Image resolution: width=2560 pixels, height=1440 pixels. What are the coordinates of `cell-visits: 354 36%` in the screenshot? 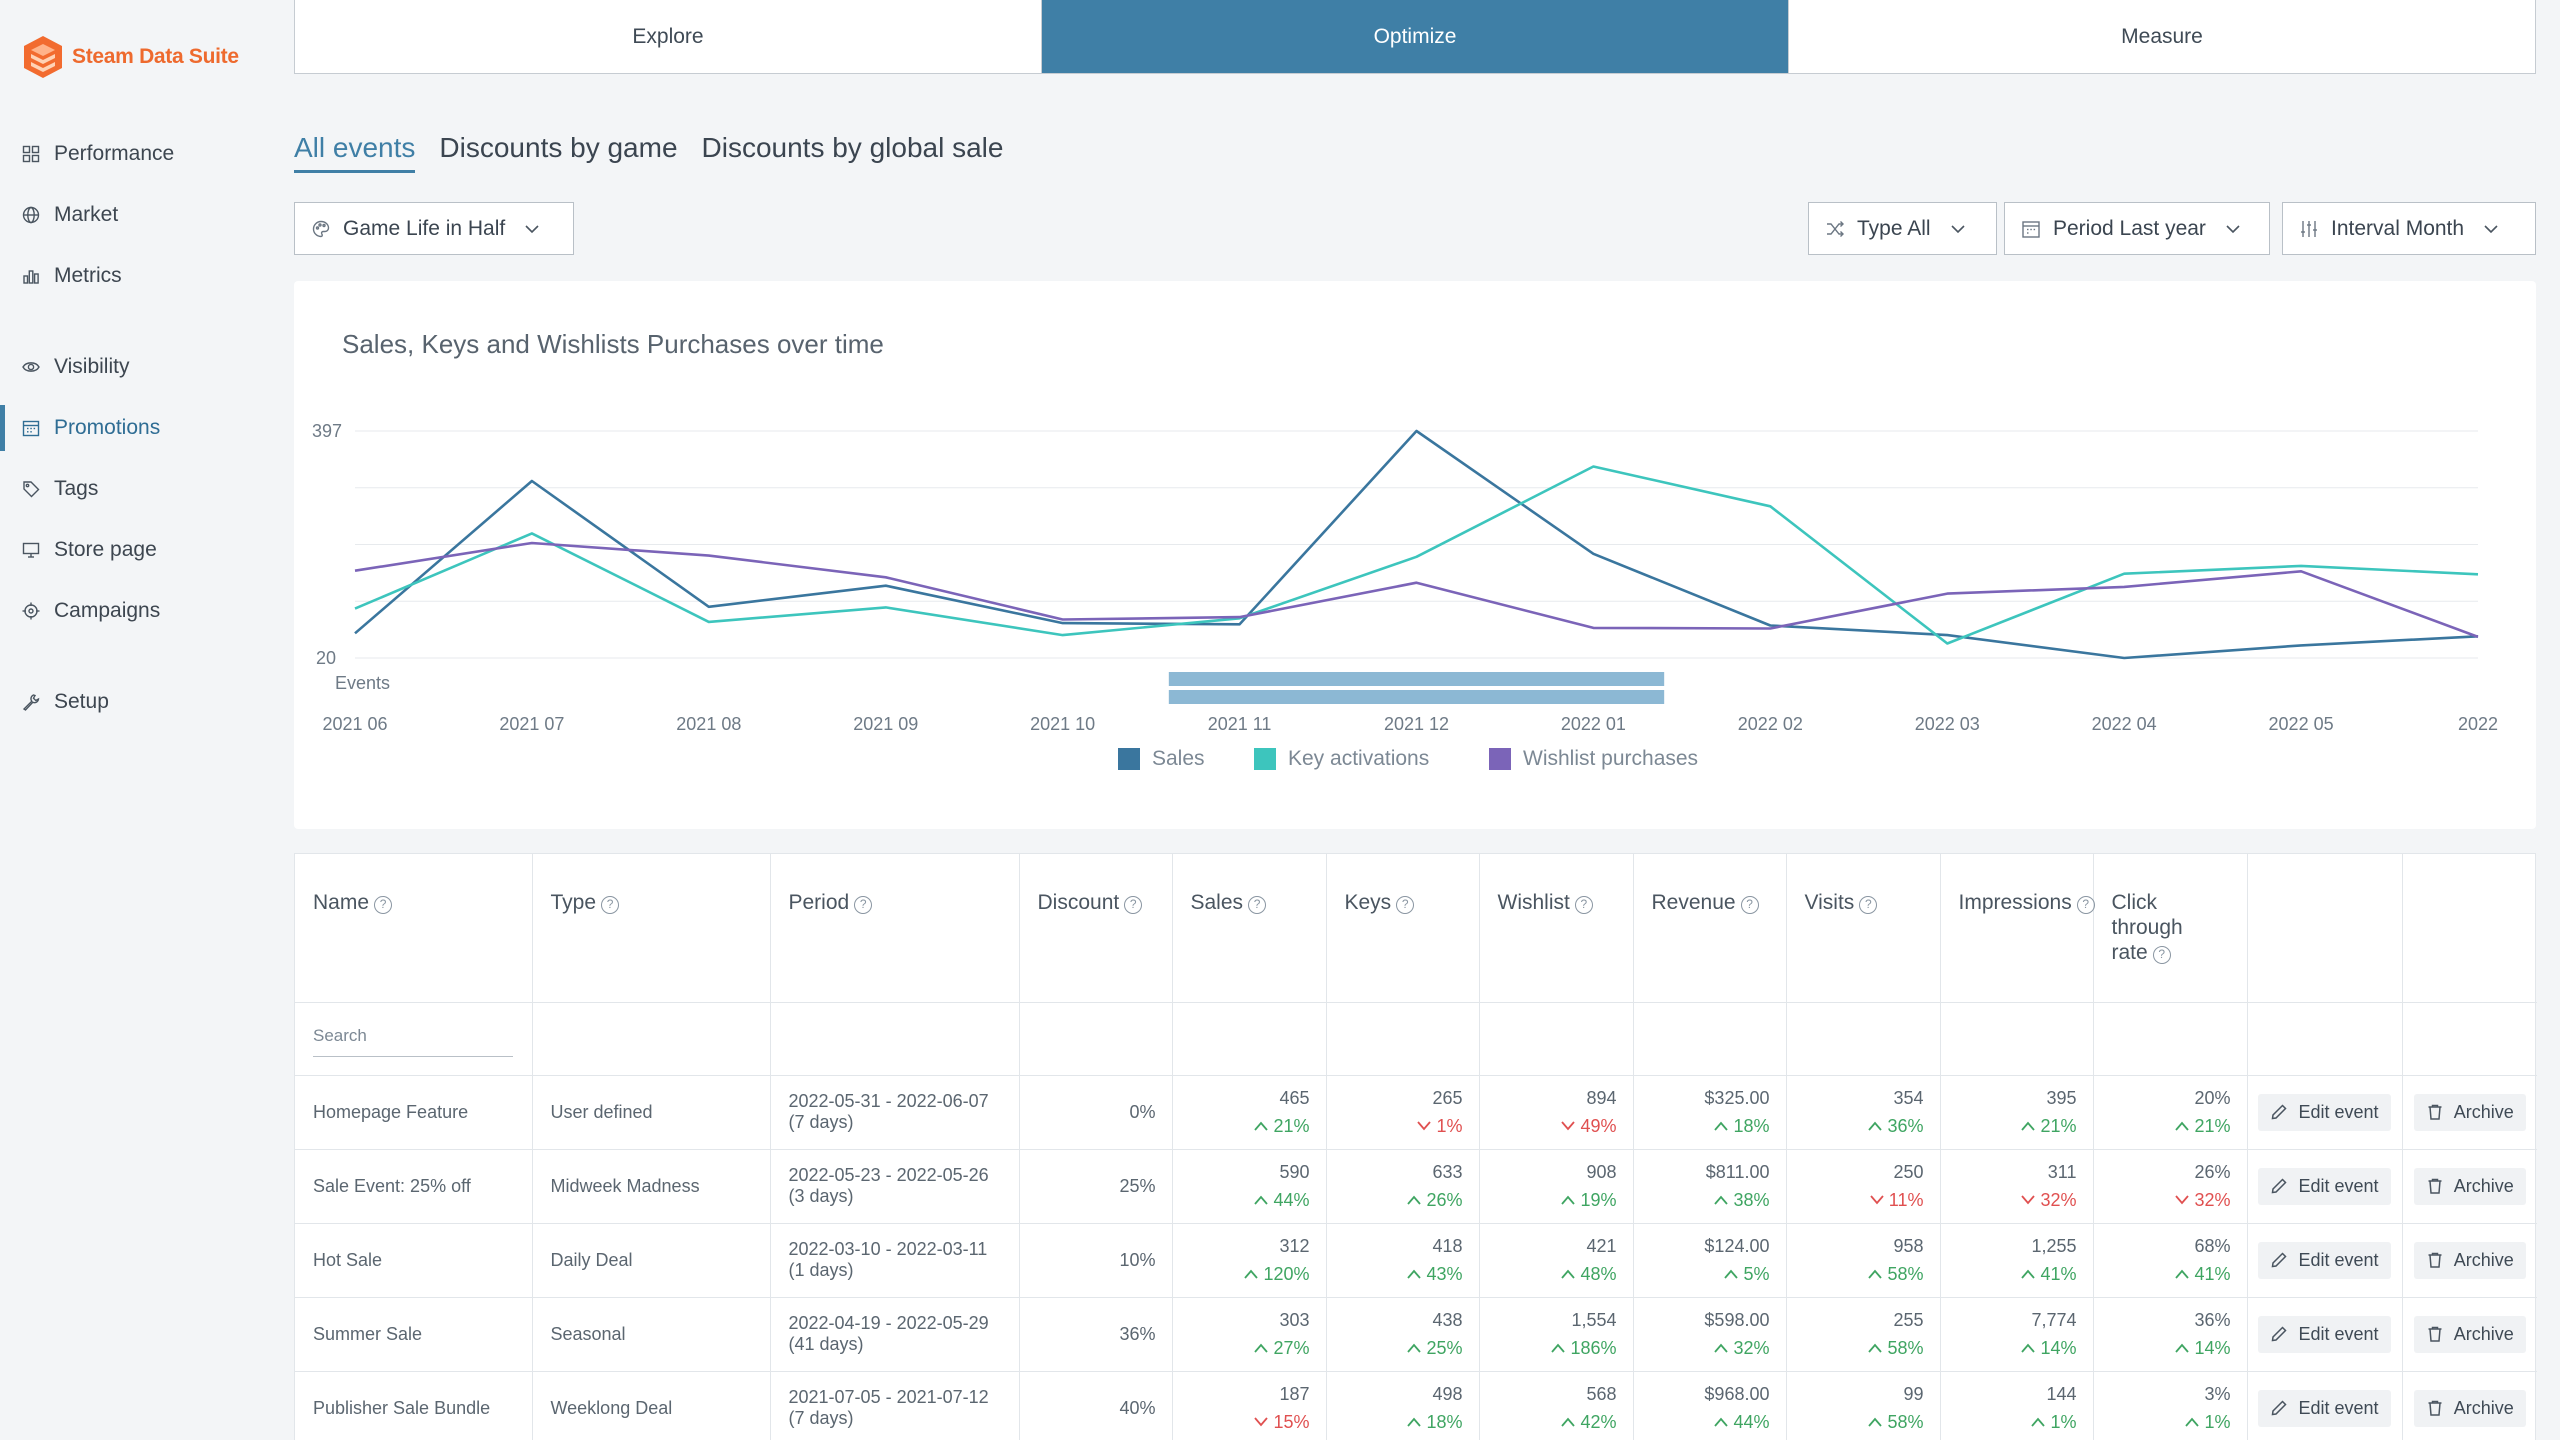 It's located at (1863, 1112).